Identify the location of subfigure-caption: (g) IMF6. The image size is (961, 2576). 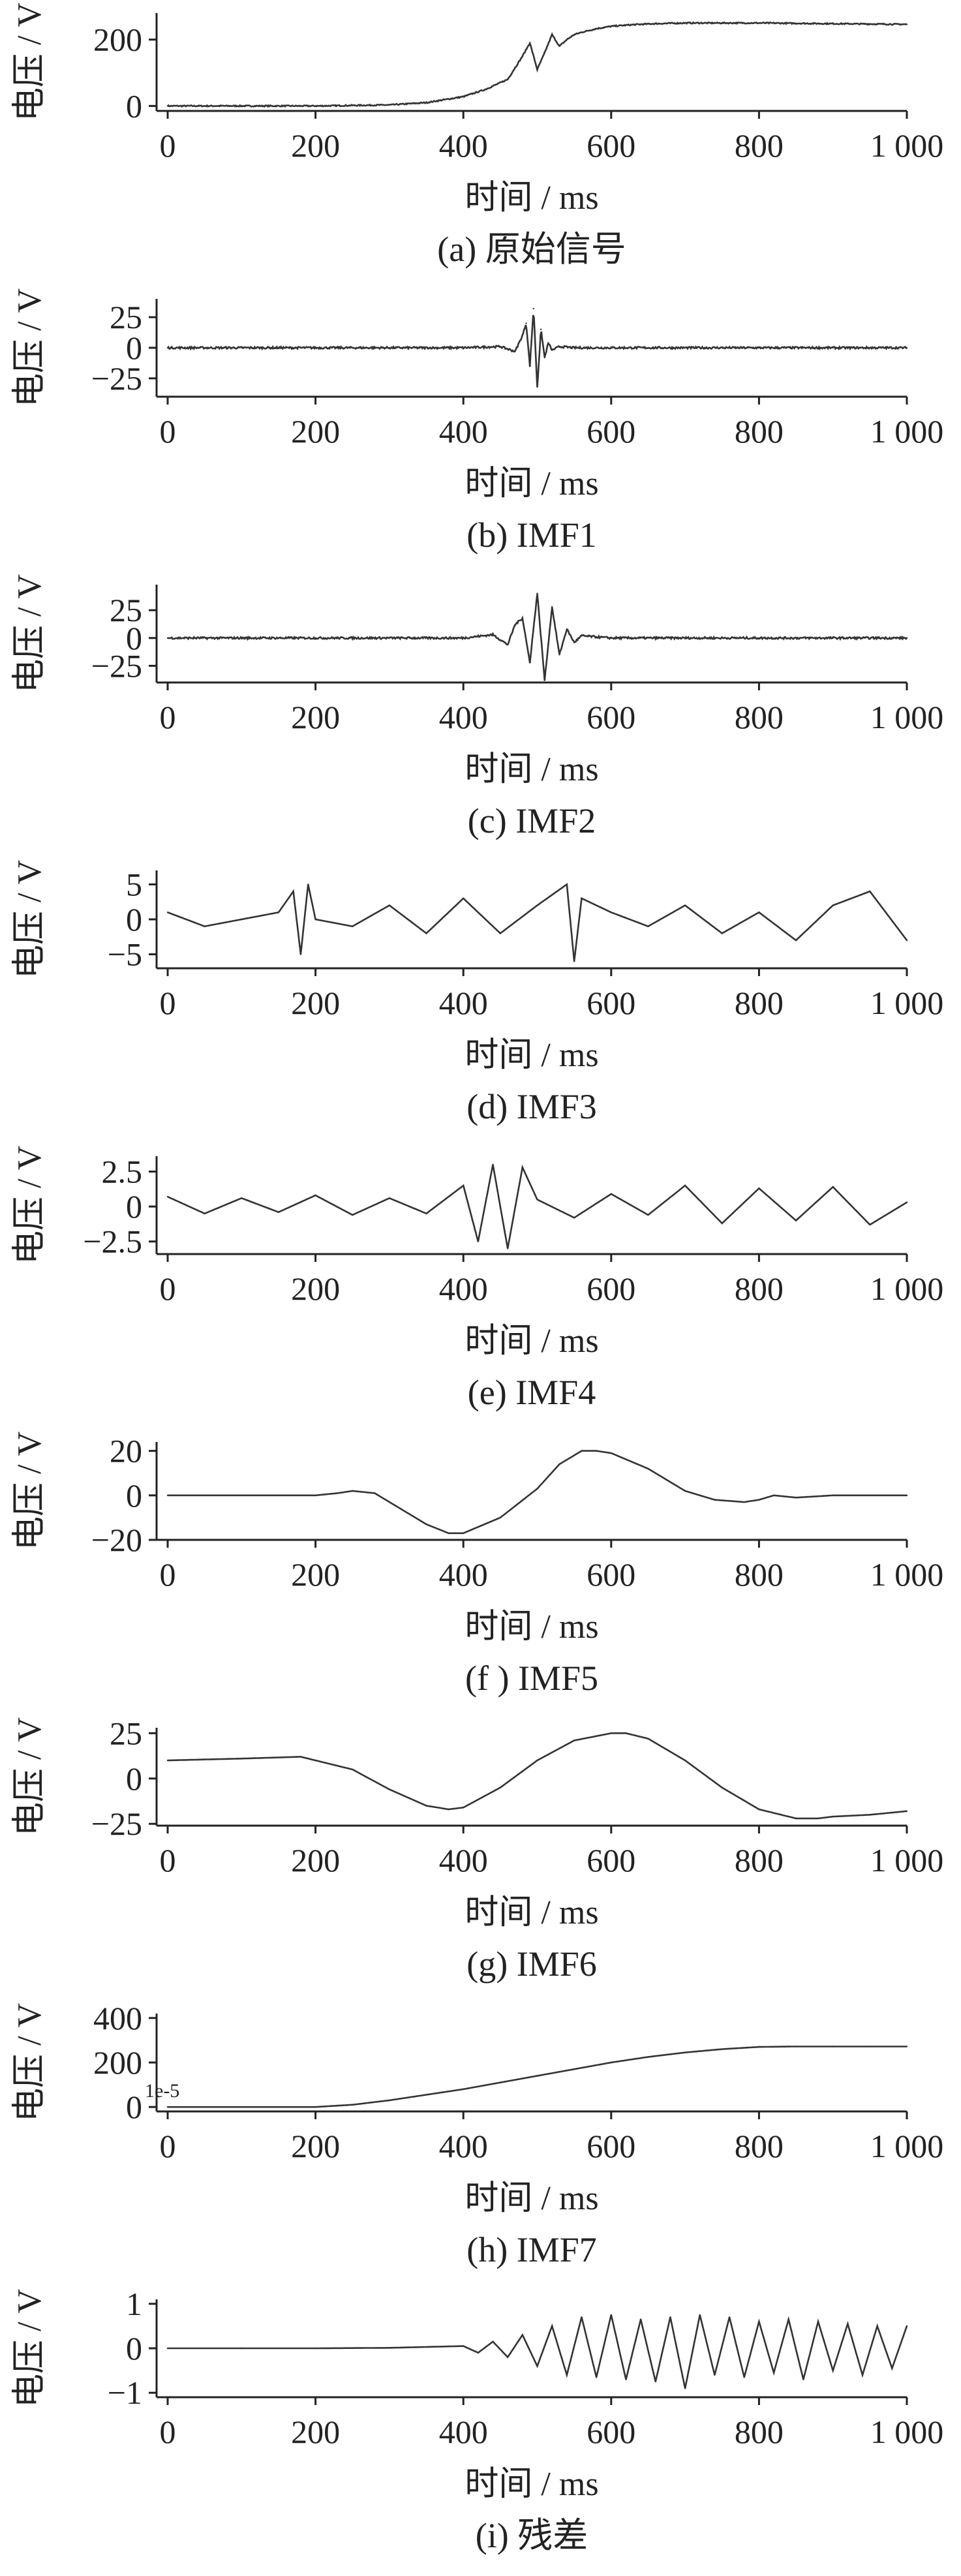
(531, 1964).